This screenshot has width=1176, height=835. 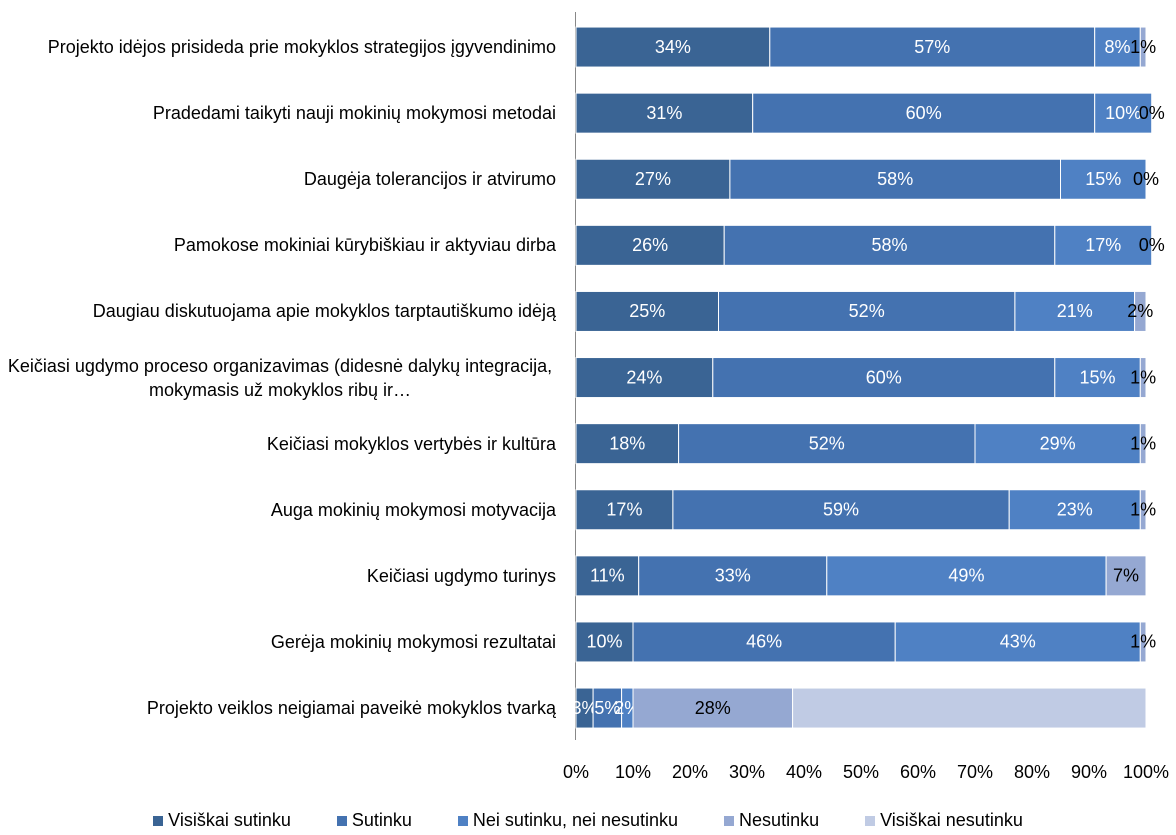 I want to click on legend-item: Nei sutinku, nei nesutinku, so click(x=568, y=820).